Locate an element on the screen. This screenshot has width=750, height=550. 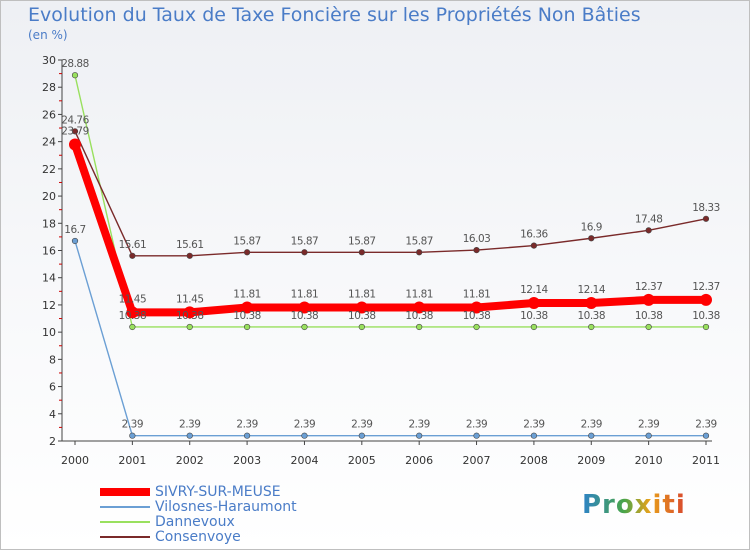
data-label: 16.7 is located at coordinates (74, 230).